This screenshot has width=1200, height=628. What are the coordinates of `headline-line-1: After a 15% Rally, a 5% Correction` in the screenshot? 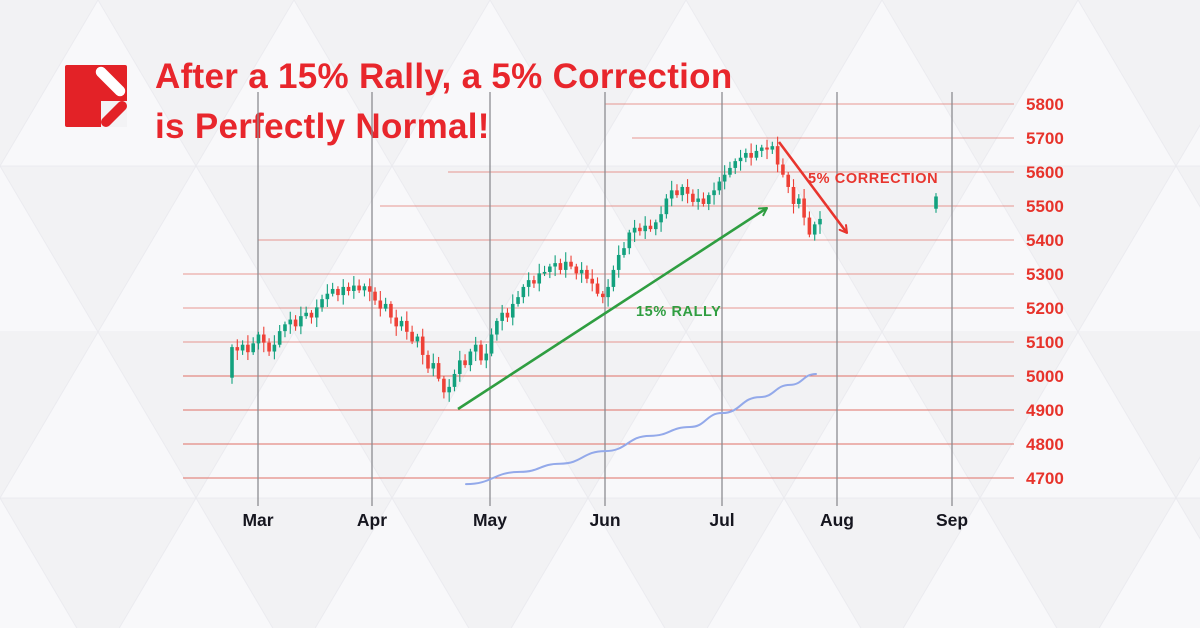 It's located at (444, 76).